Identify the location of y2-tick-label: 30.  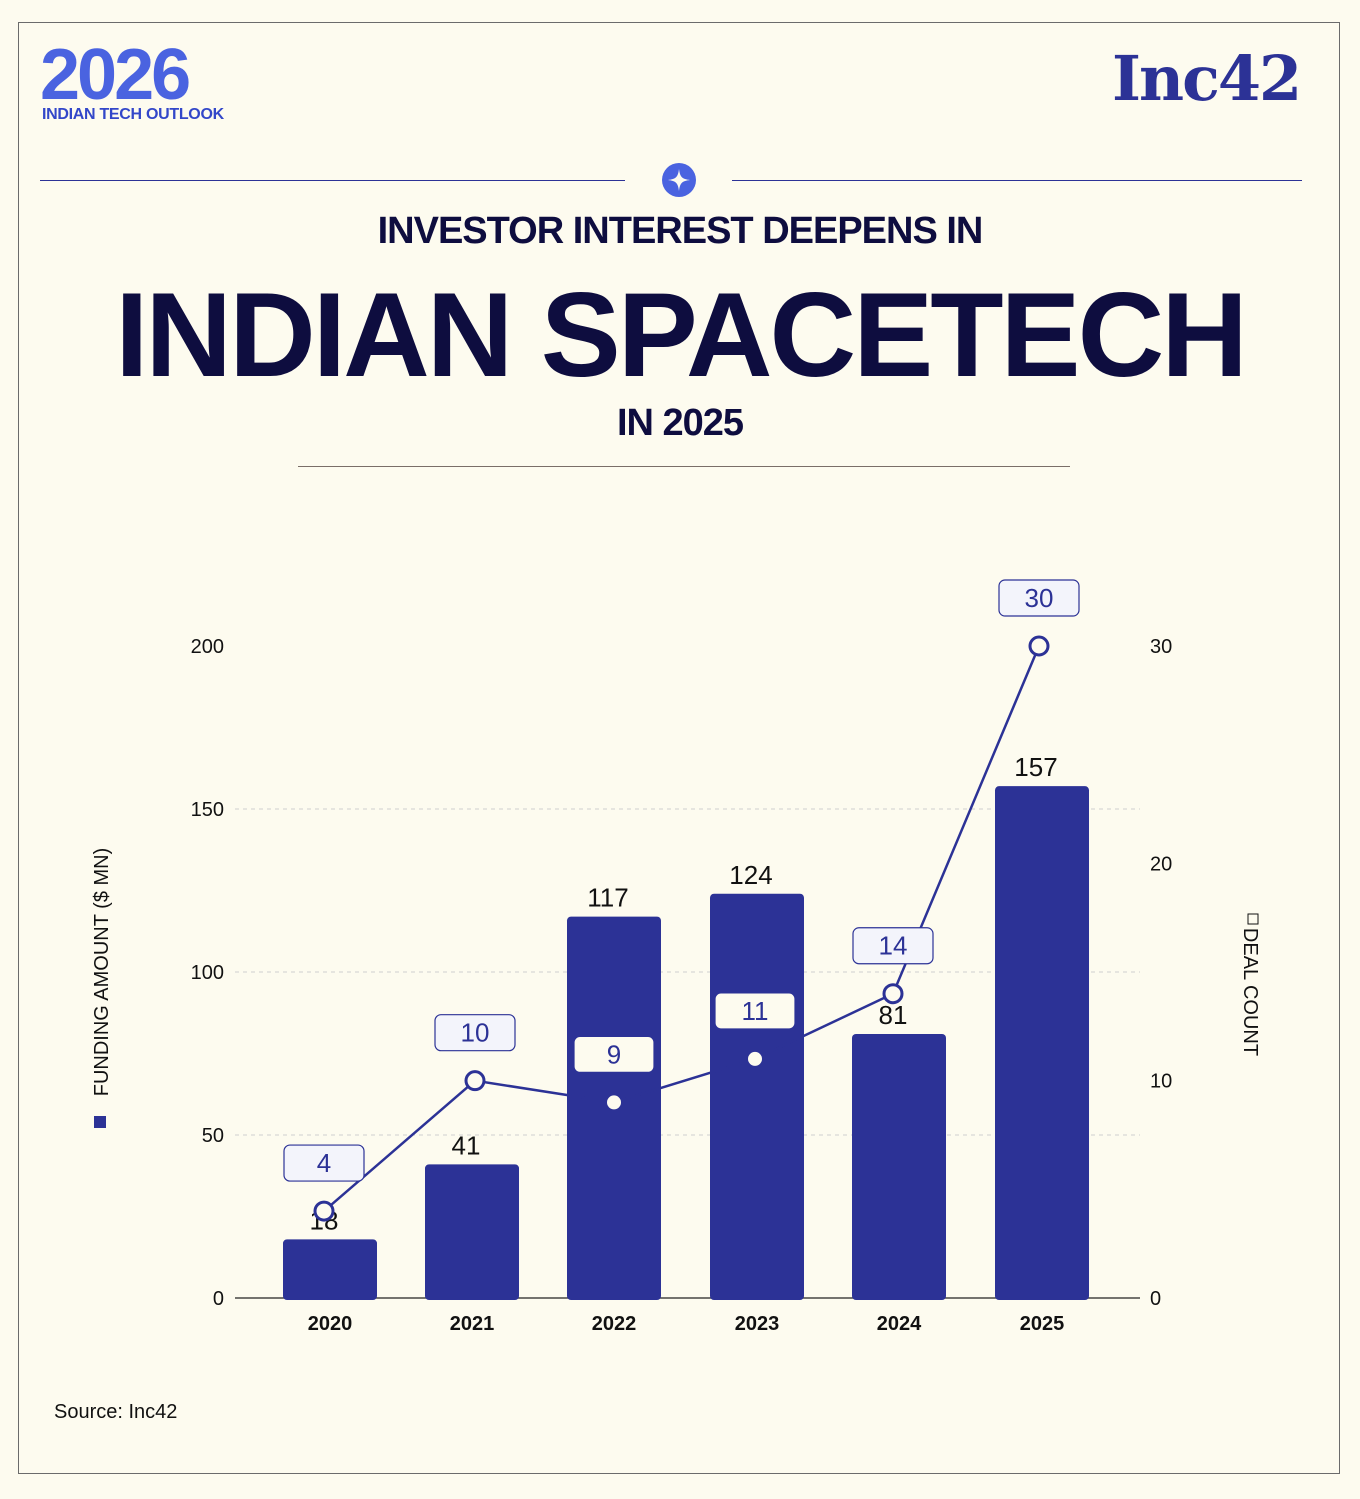
(1161, 647).